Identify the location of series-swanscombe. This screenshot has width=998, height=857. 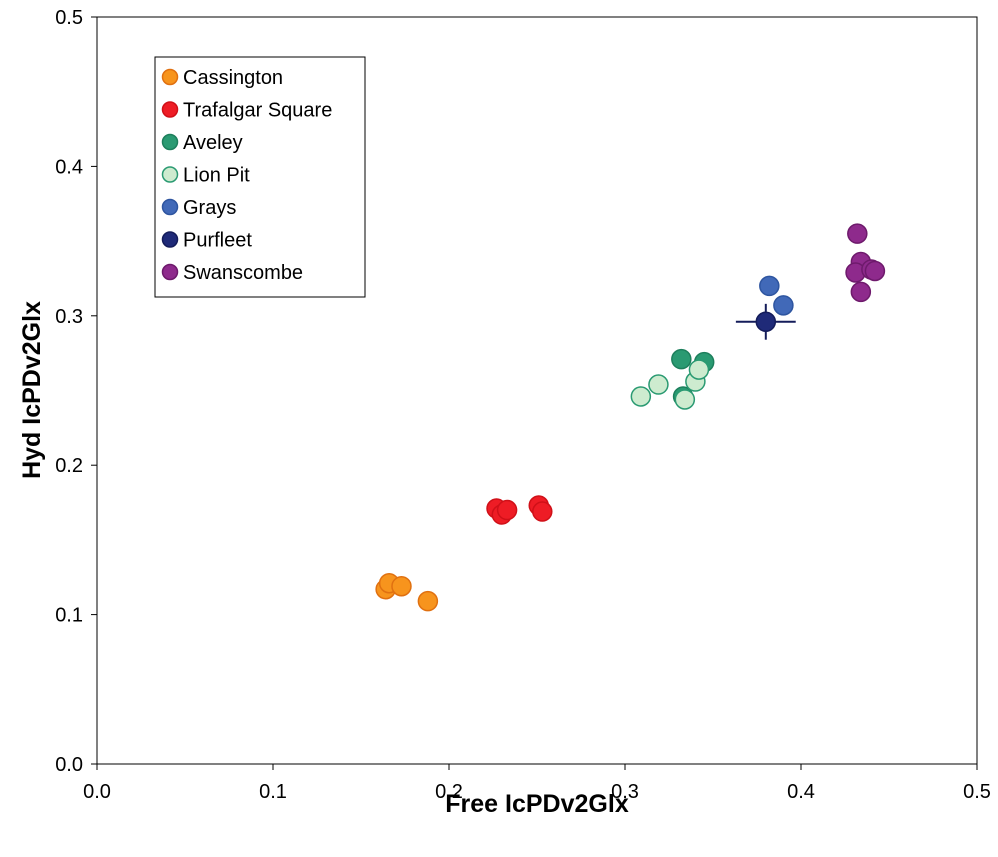
(865, 263).